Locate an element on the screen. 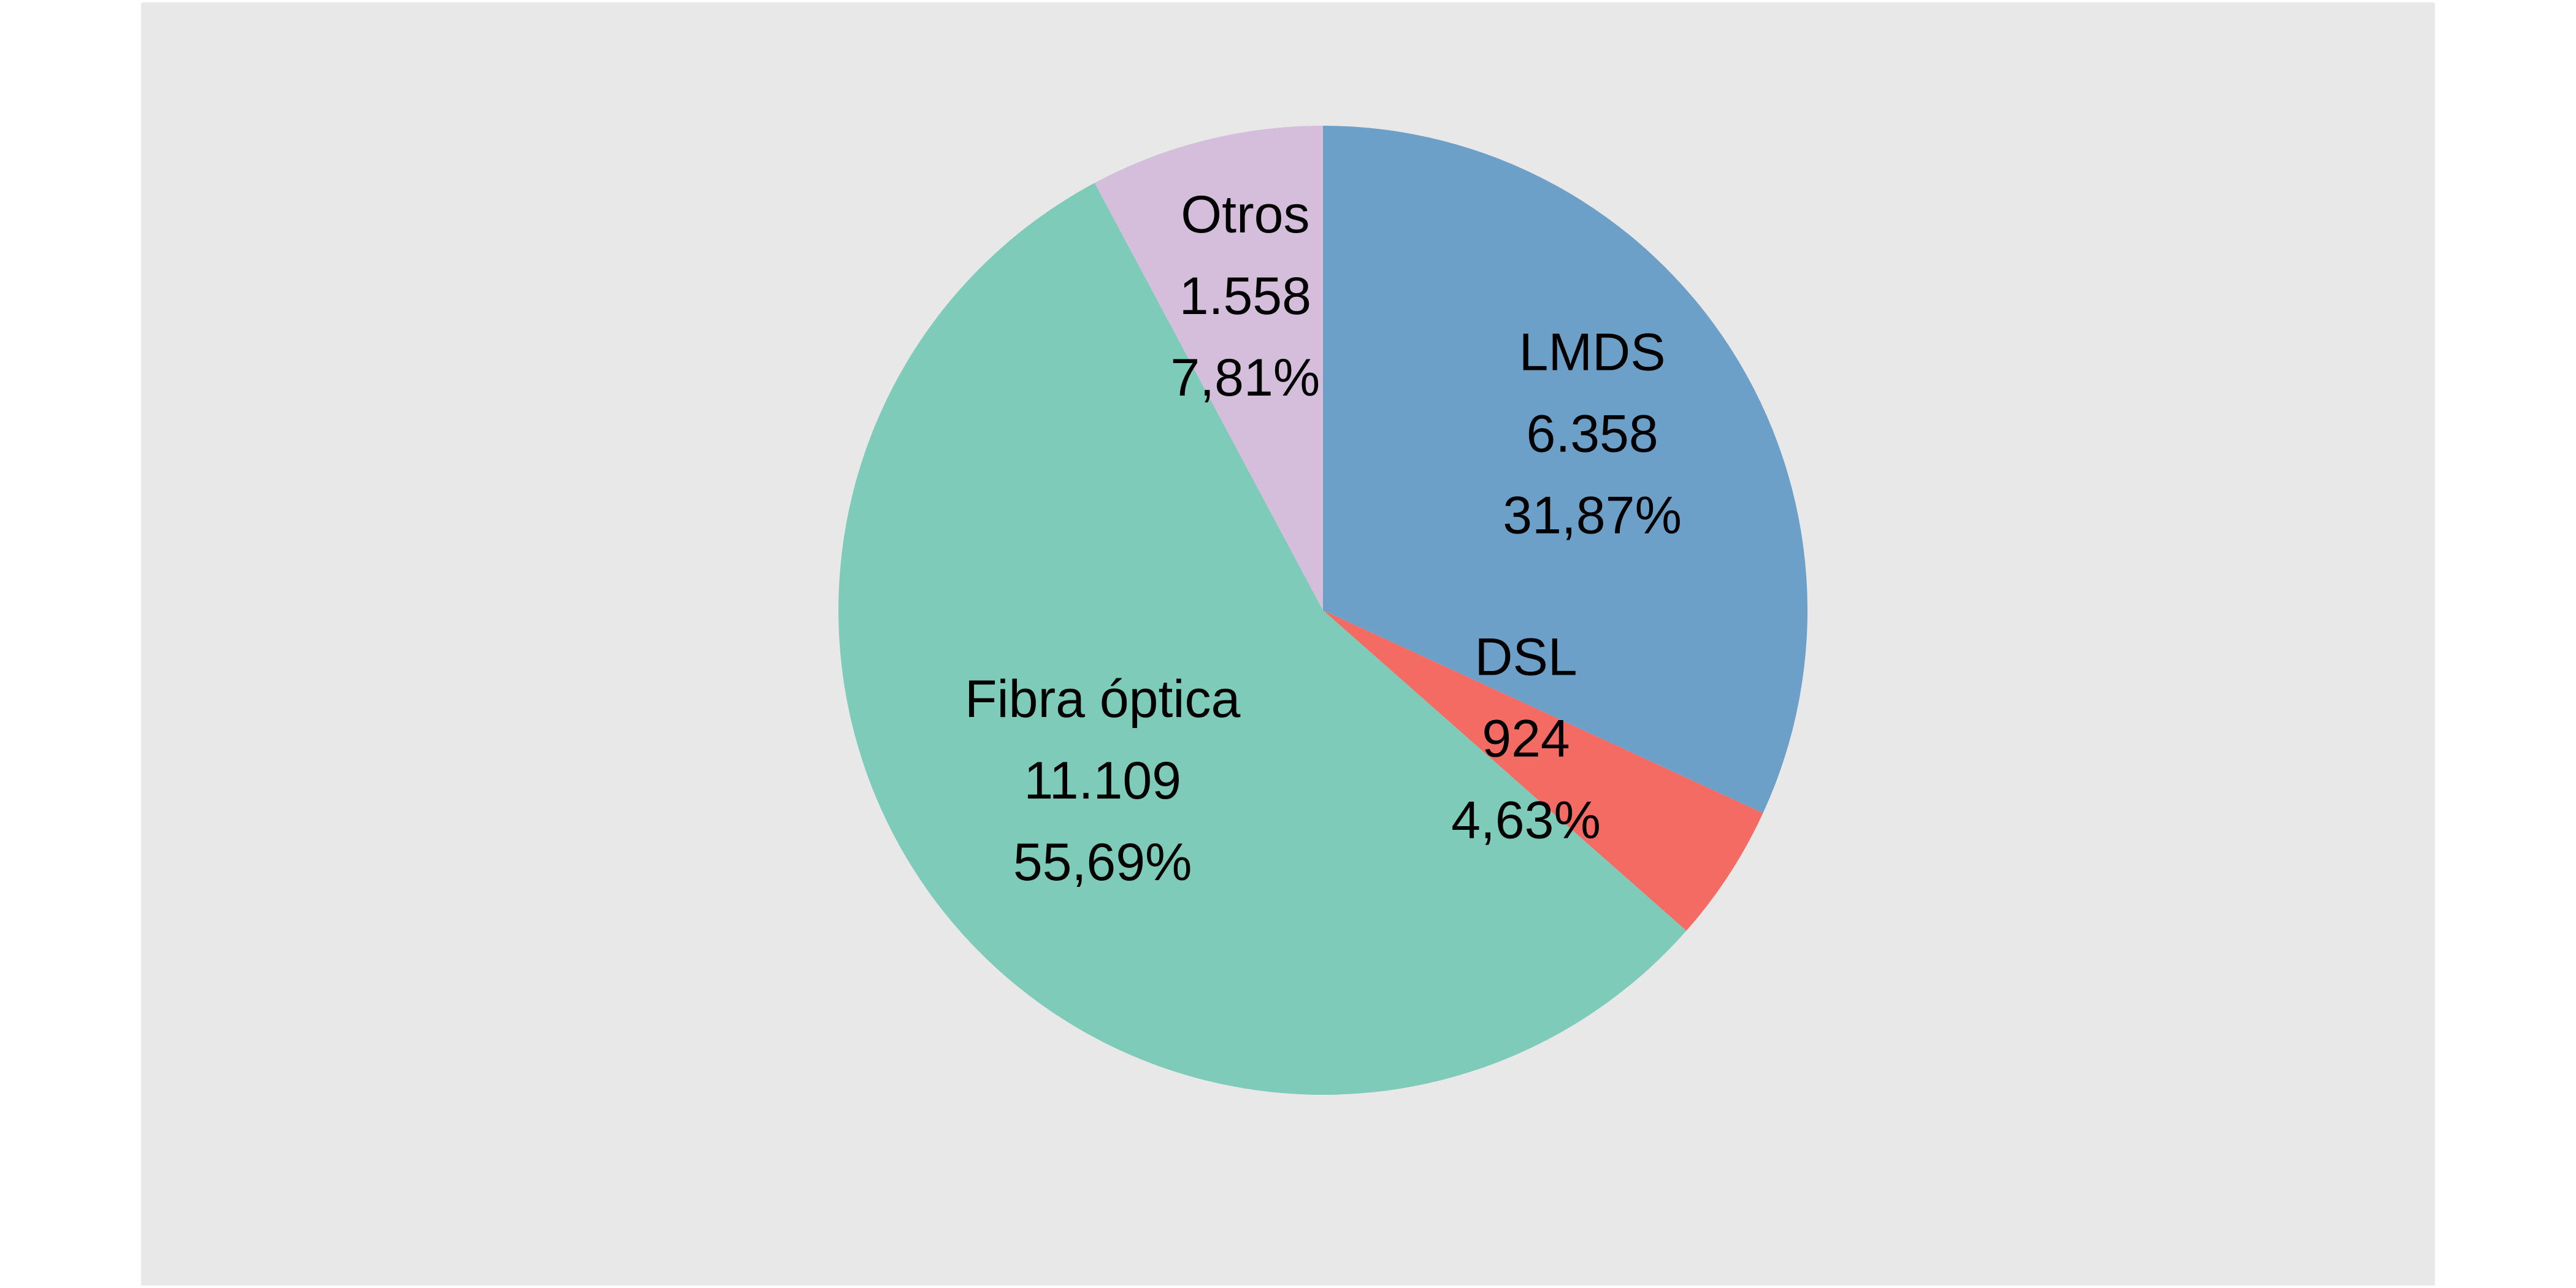  pie-slice-otros is located at coordinates (1208, 368).